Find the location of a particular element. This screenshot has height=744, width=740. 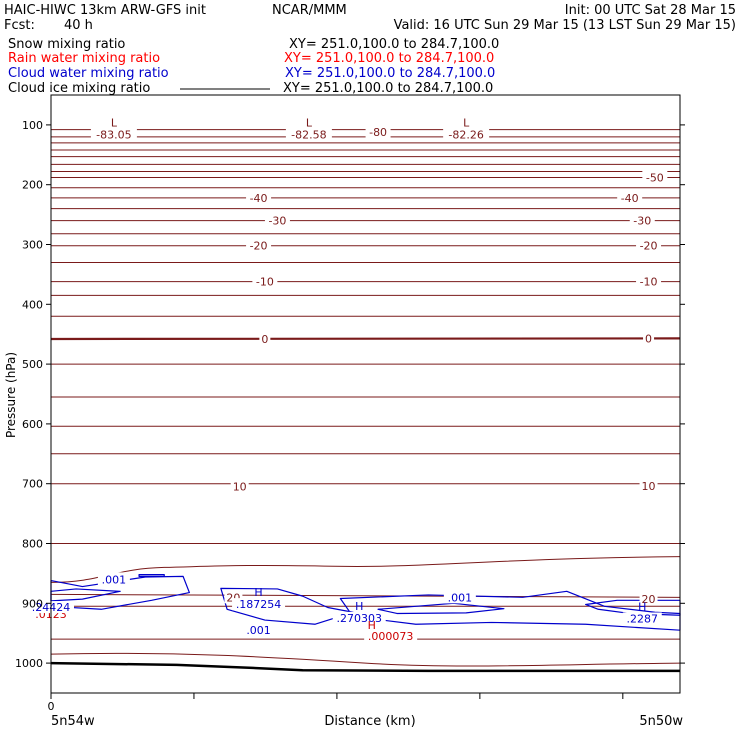

y-tick-label: 1000 is located at coordinates (29, 663).